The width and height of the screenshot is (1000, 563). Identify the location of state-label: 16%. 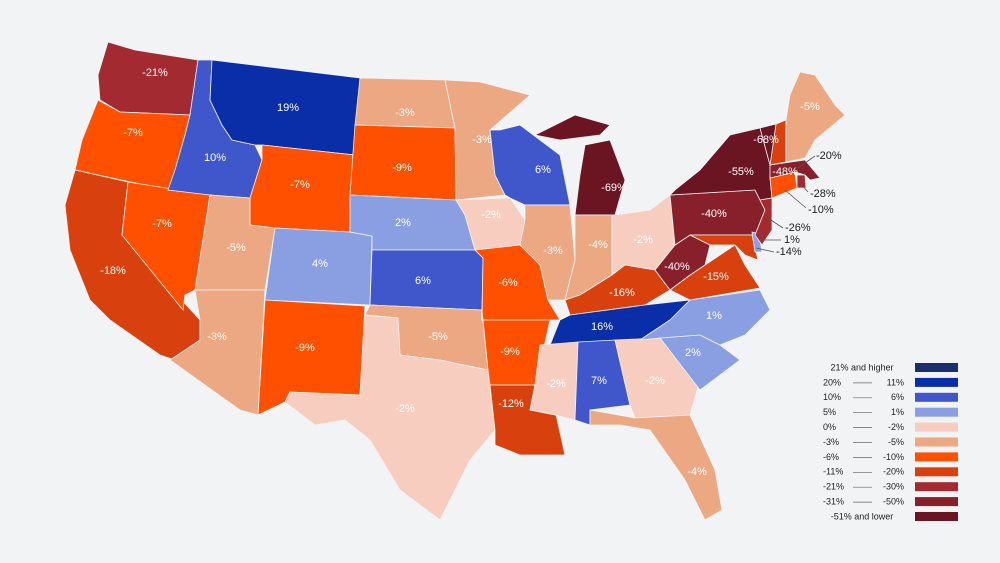
(602, 327).